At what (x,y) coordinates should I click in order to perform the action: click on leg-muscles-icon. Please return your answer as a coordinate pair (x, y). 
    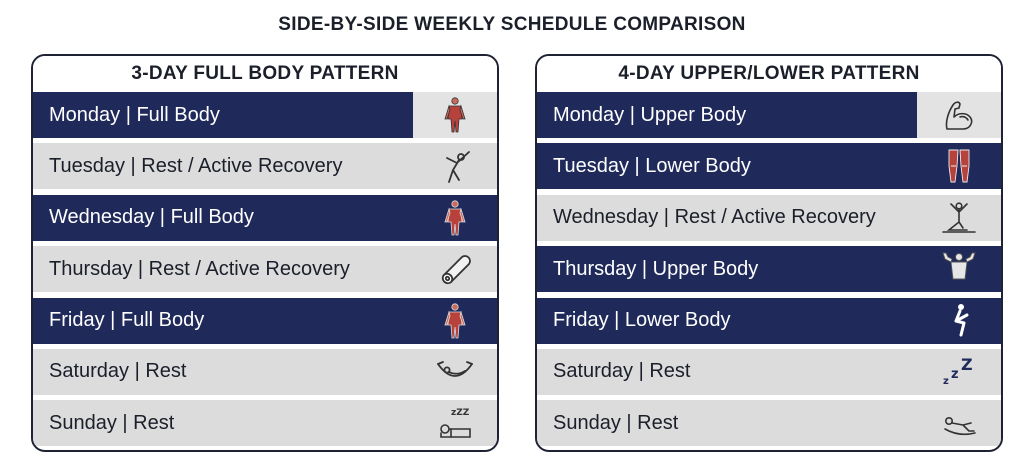
    Looking at the image, I should click on (959, 166).